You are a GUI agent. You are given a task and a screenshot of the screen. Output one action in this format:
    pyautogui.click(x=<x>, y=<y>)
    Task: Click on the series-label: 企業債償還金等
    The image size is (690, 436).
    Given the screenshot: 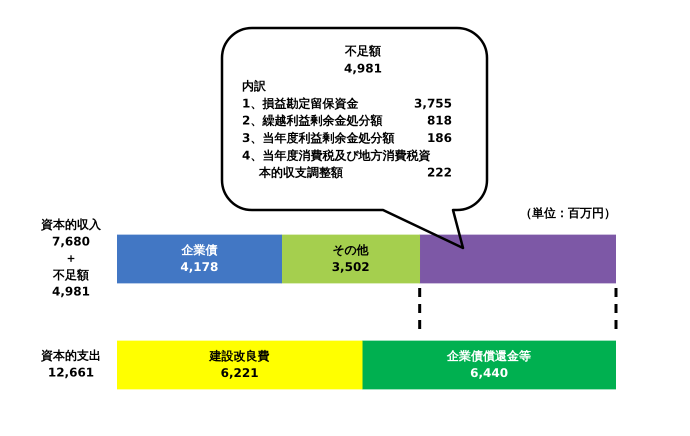 What is the action you would take?
    pyautogui.click(x=489, y=356)
    